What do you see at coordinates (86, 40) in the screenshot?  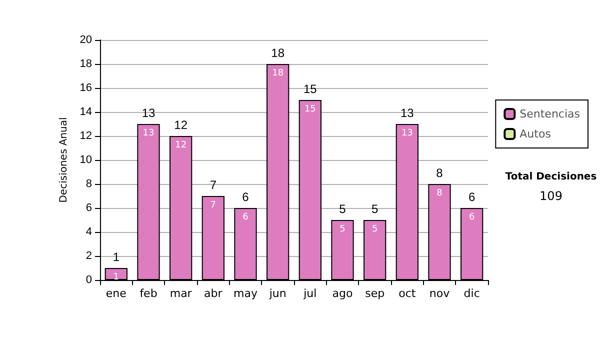 I see `y-tick-label: 20` at bounding box center [86, 40].